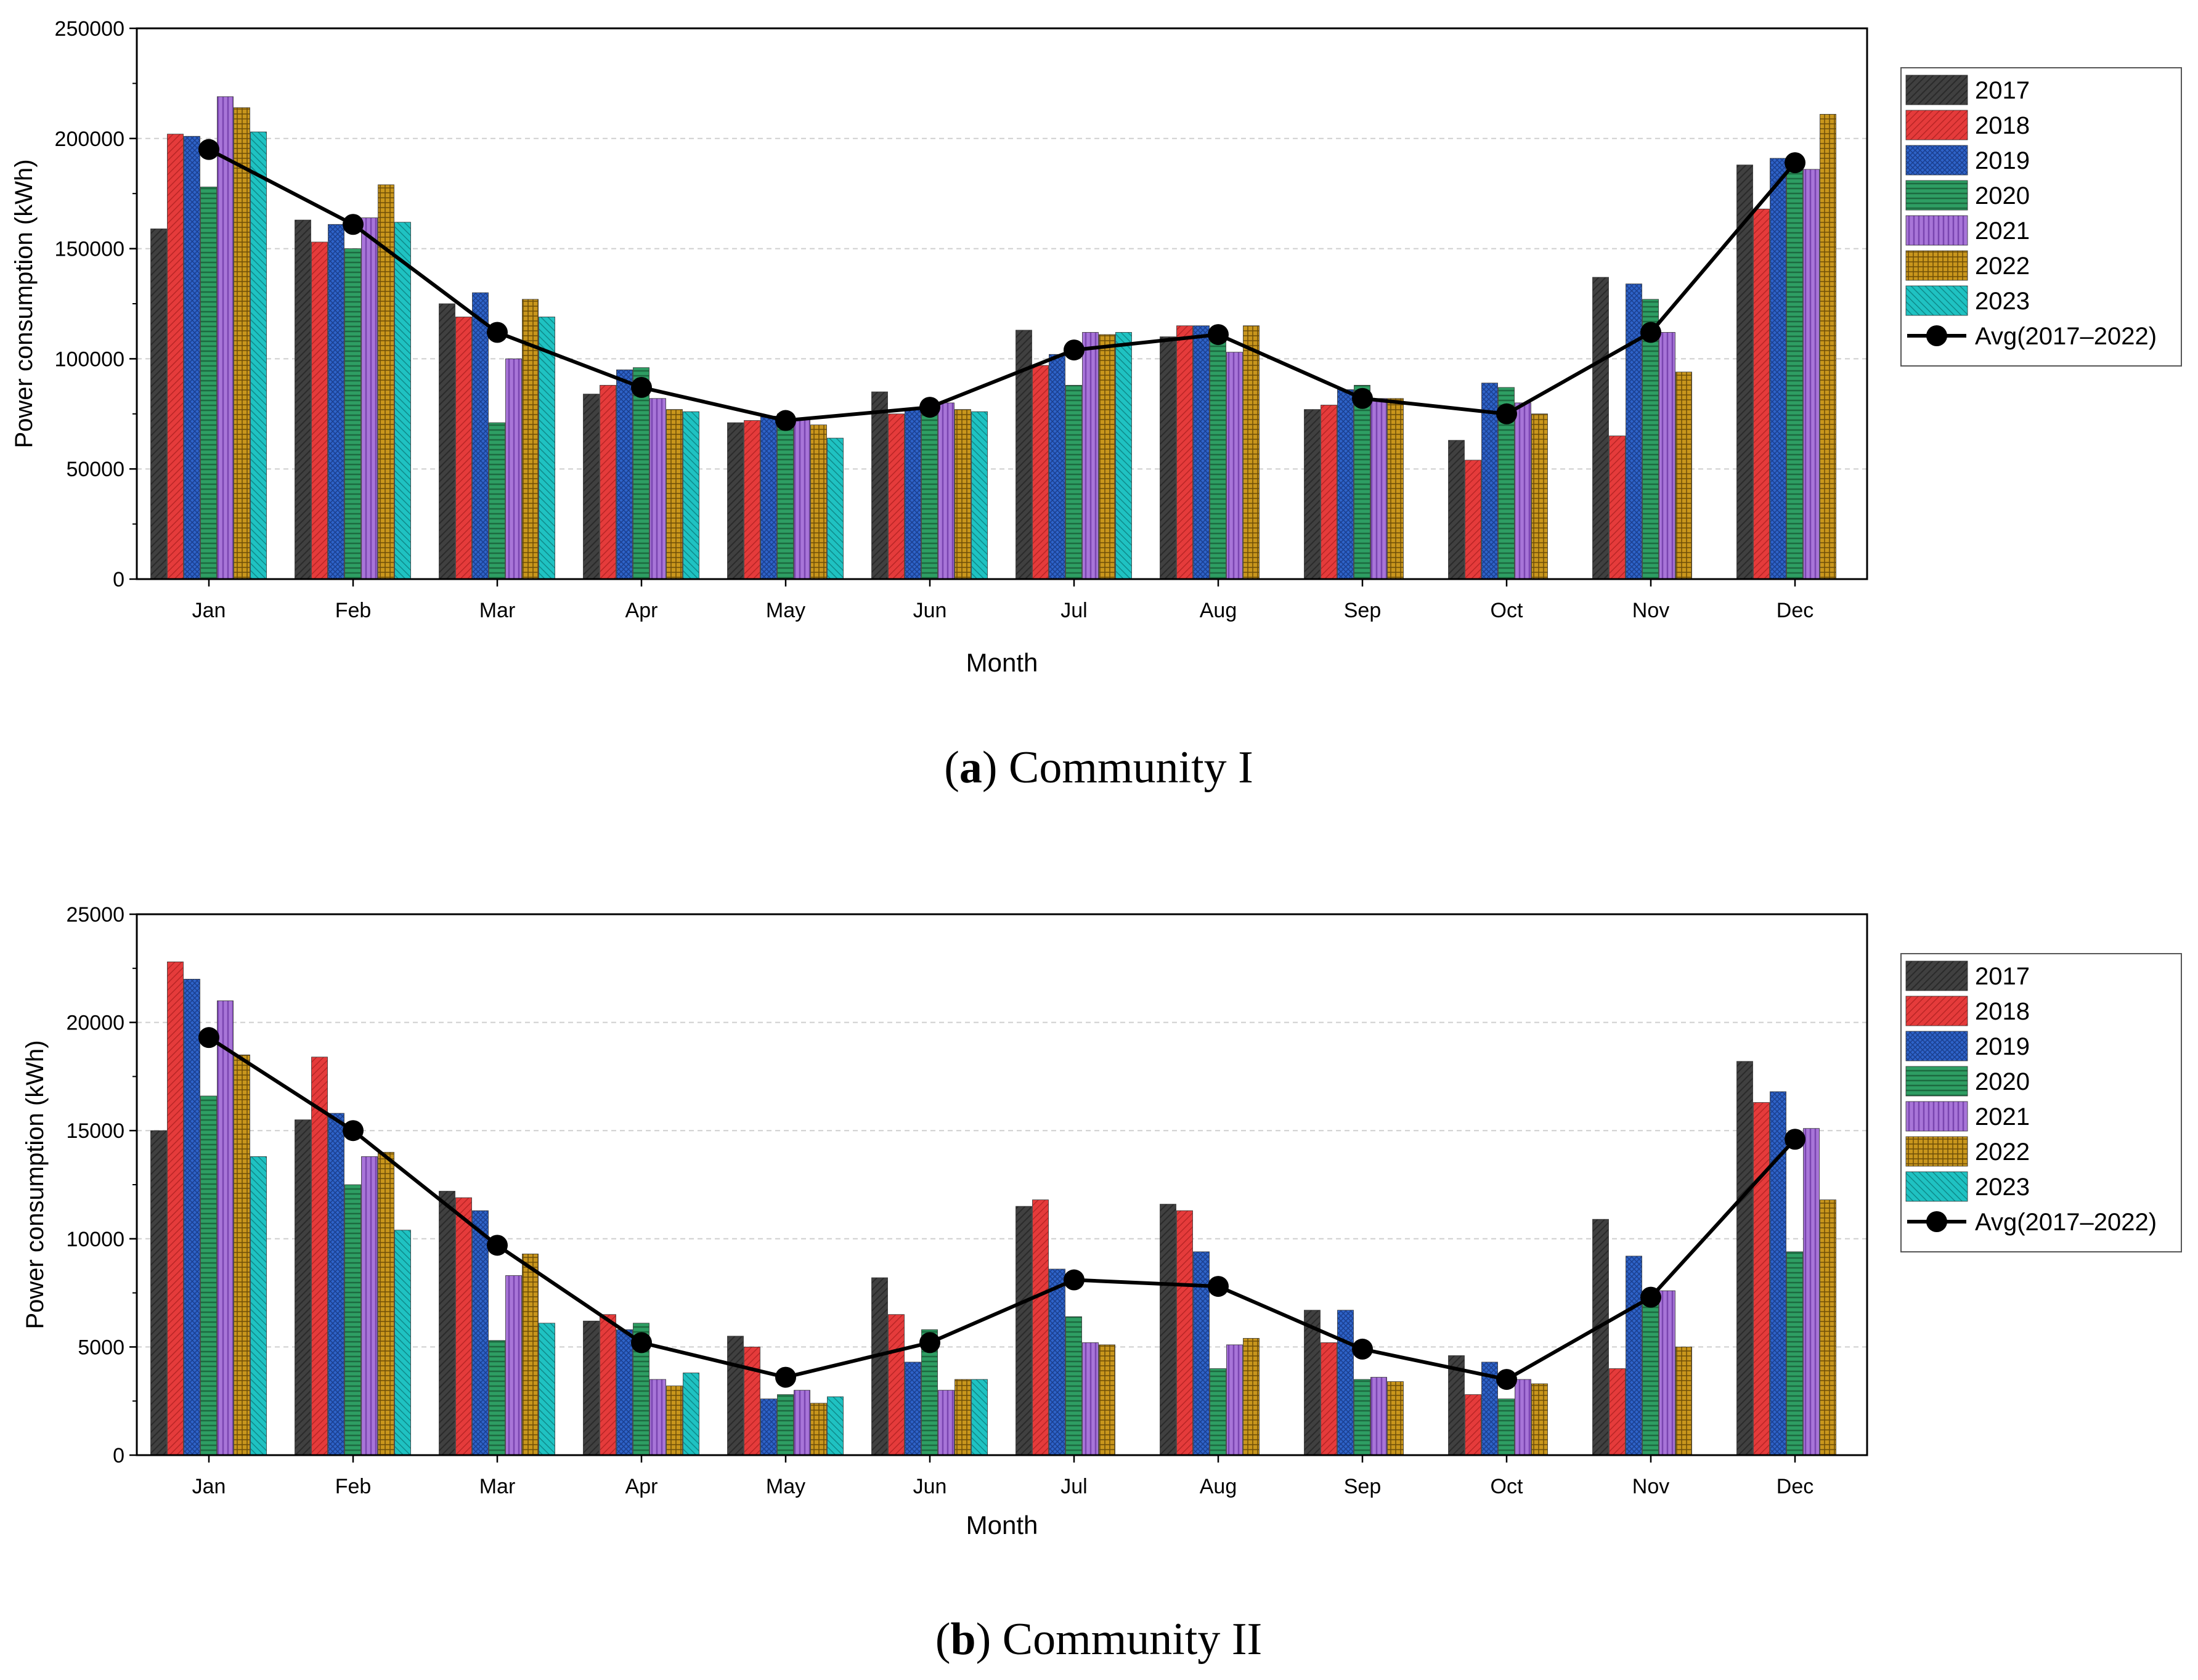  Describe the element at coordinates (1617, 1412) in the screenshot. I see `bar-2018-Nov` at that location.